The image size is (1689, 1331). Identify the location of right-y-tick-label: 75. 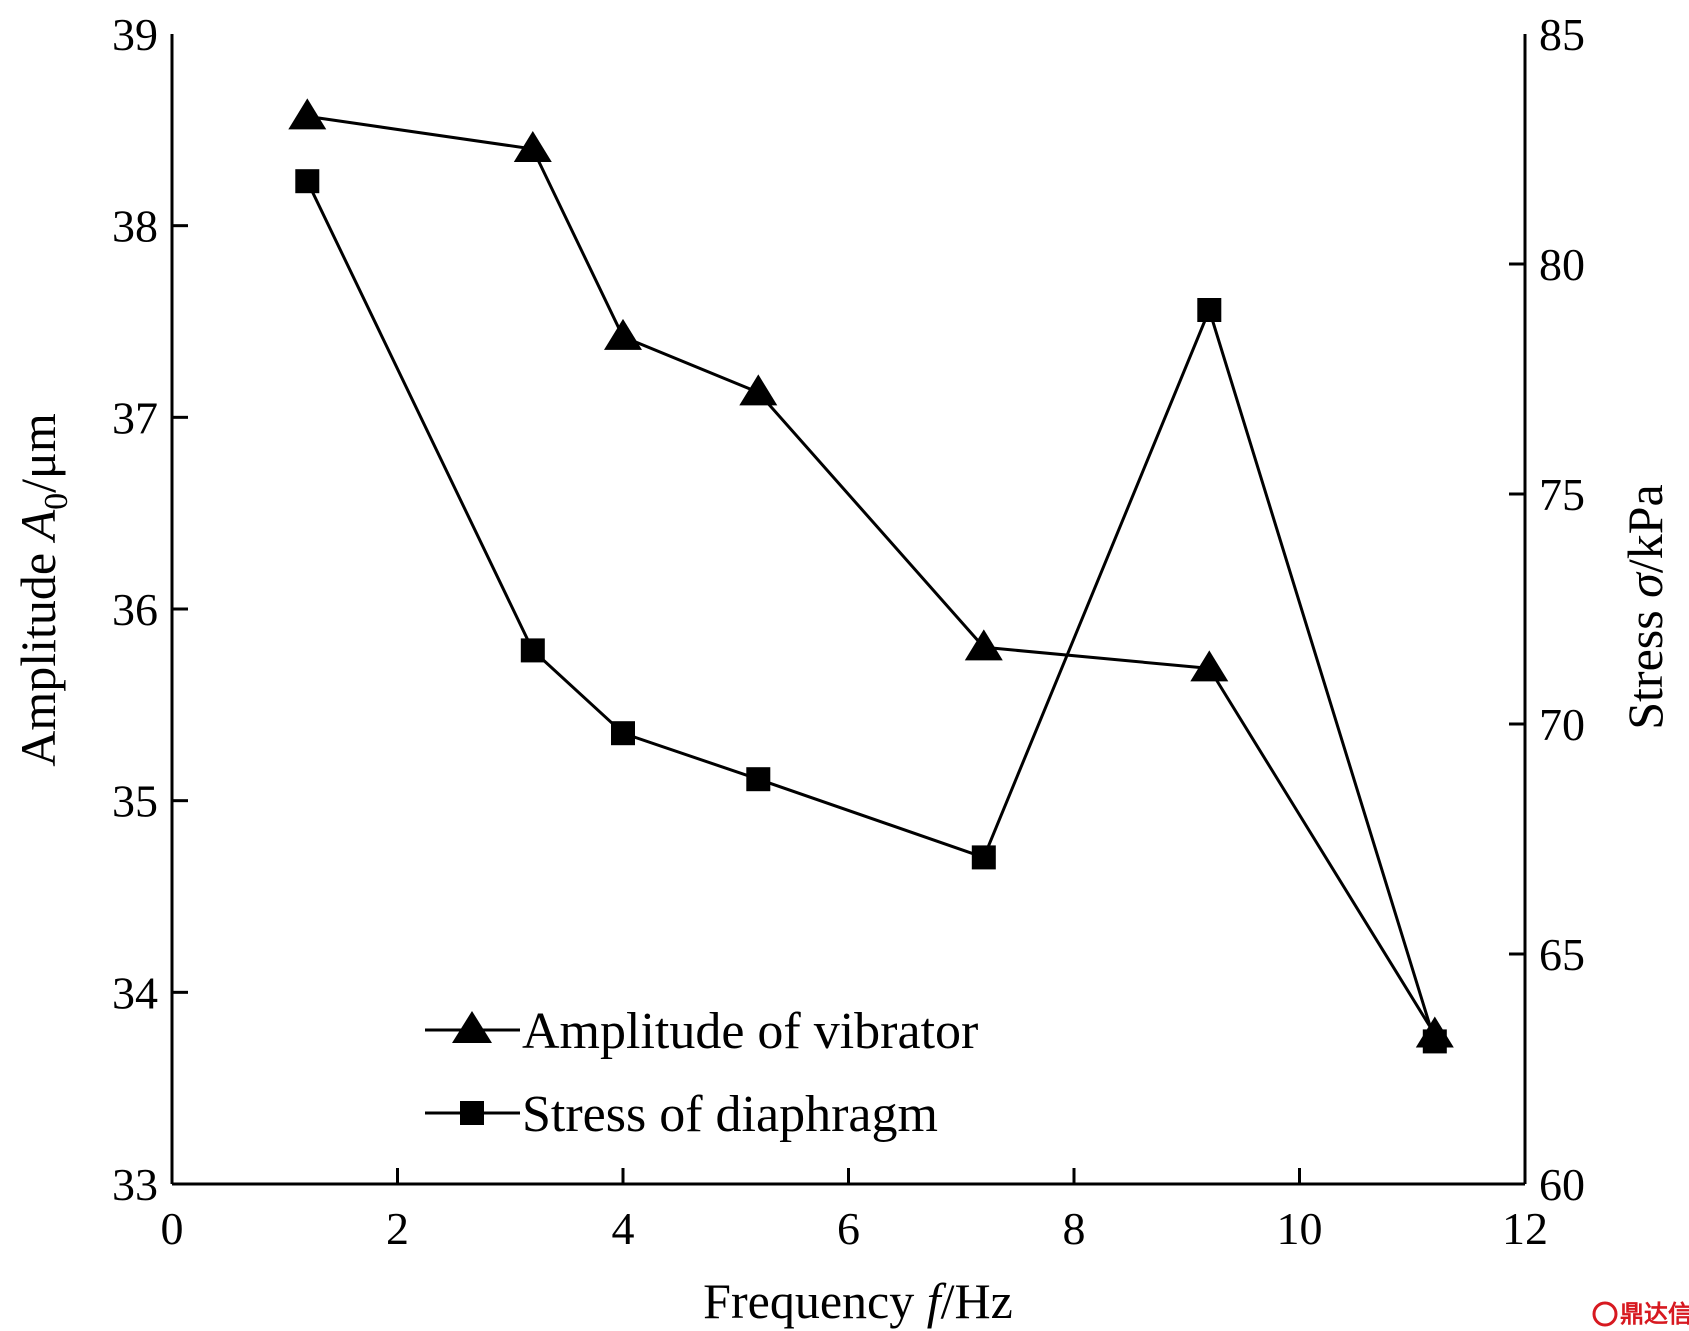
(1562, 494).